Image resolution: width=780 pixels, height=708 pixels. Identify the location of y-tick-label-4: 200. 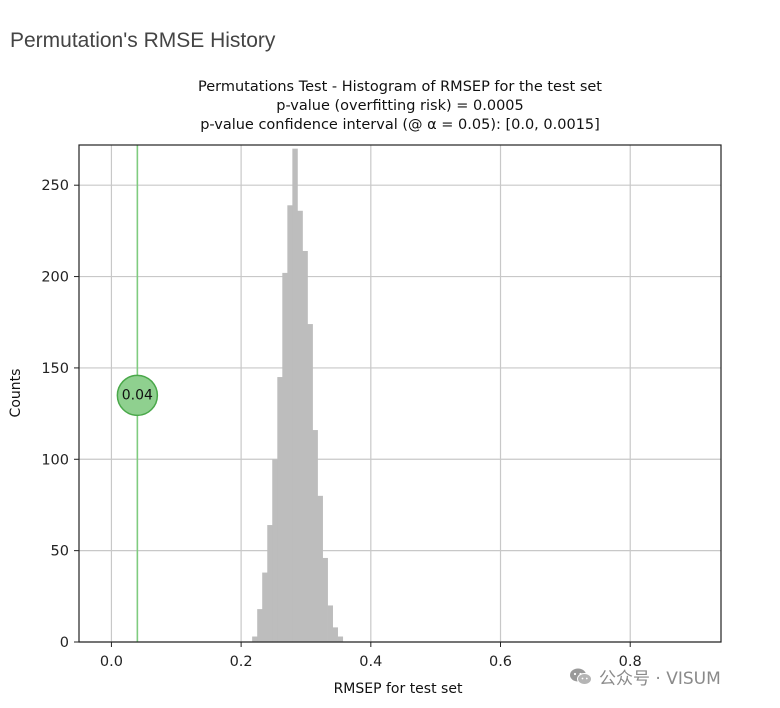
(55, 278).